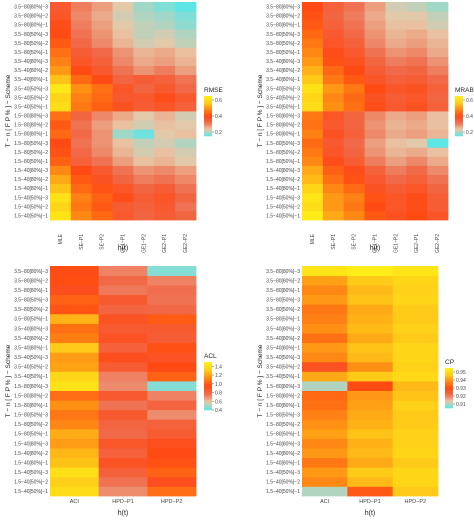  I want to click on y-axis-label: T − n [ F P % ] − Scheme, so click(8, 380).